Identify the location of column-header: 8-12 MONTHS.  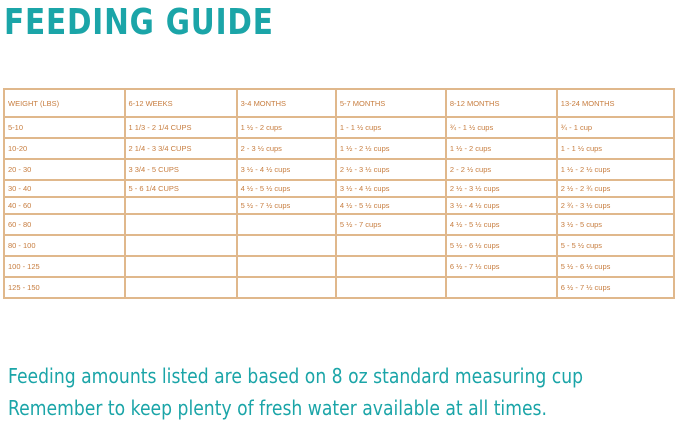
(501, 103).